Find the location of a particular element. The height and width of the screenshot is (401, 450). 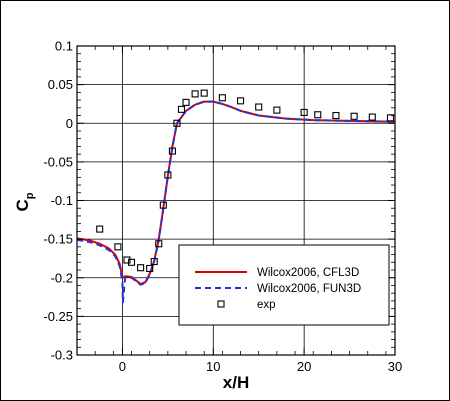

legend-swatch-exp is located at coordinates (221, 304).